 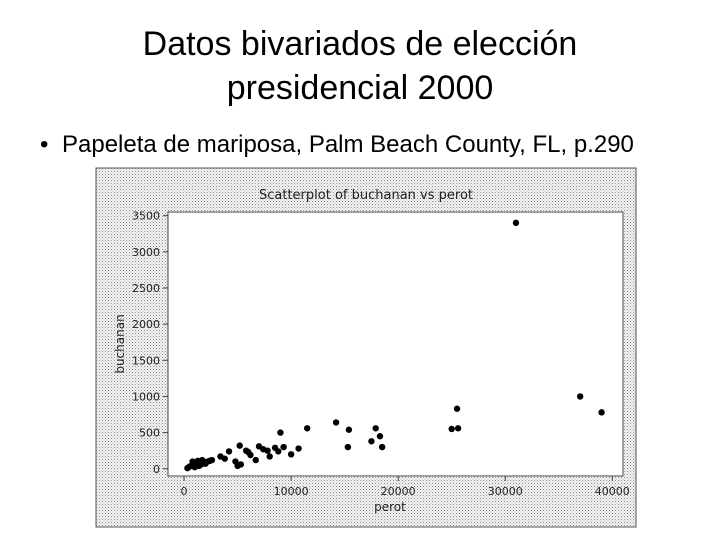 What do you see at coordinates (612, 491) in the screenshot?
I see `x-tick-label: 40000` at bounding box center [612, 491].